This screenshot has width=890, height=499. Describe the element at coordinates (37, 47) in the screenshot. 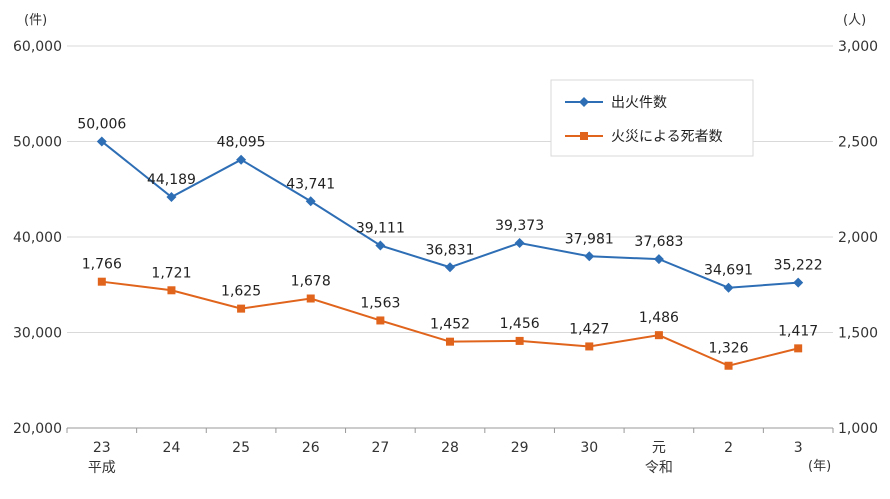

I see `left-axis-tick-label: 60,000` at that location.